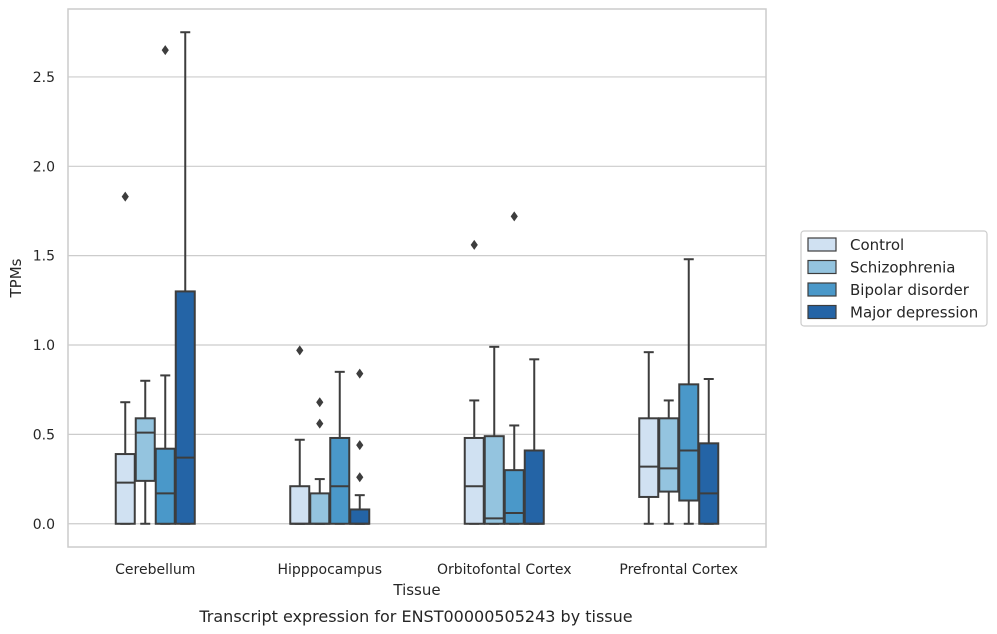  What do you see at coordinates (155, 570) in the screenshot?
I see `x-tick-label: Cerebellum` at bounding box center [155, 570].